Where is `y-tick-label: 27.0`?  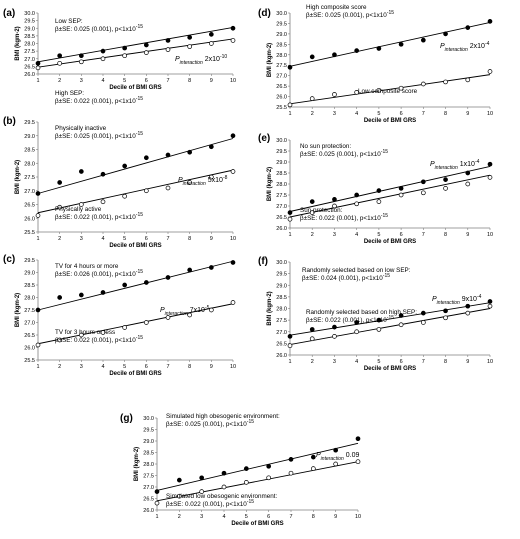
y-tick-label: 27.0 is located at coordinates (29, 60).